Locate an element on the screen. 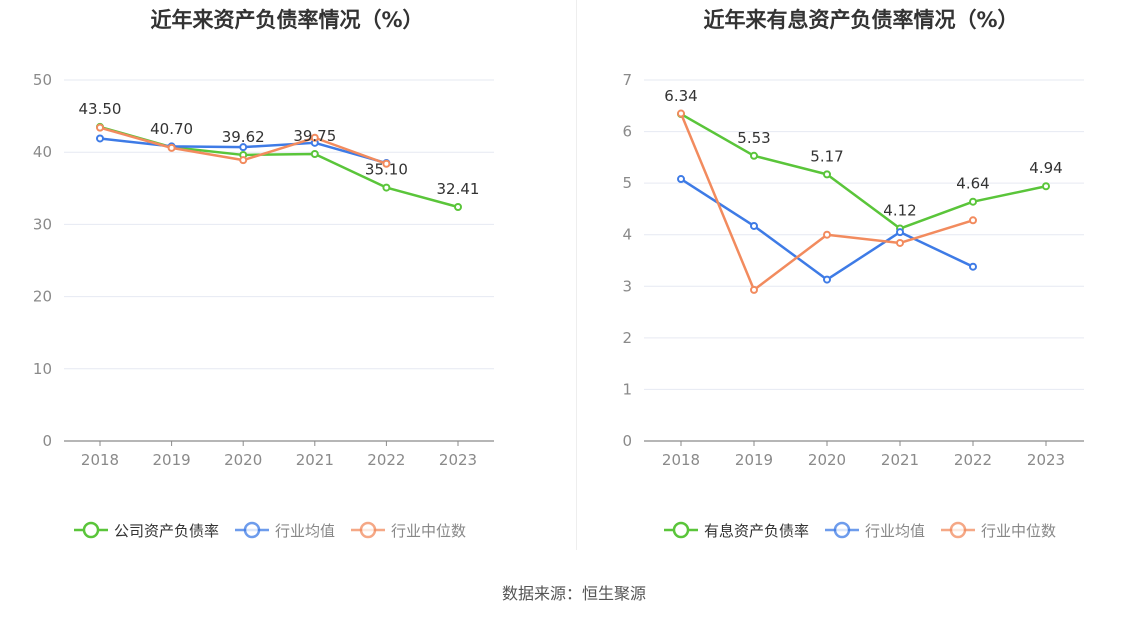 Image resolution: width=1148 pixels, height=619 pixels. data-label: 39.62 is located at coordinates (243, 137).